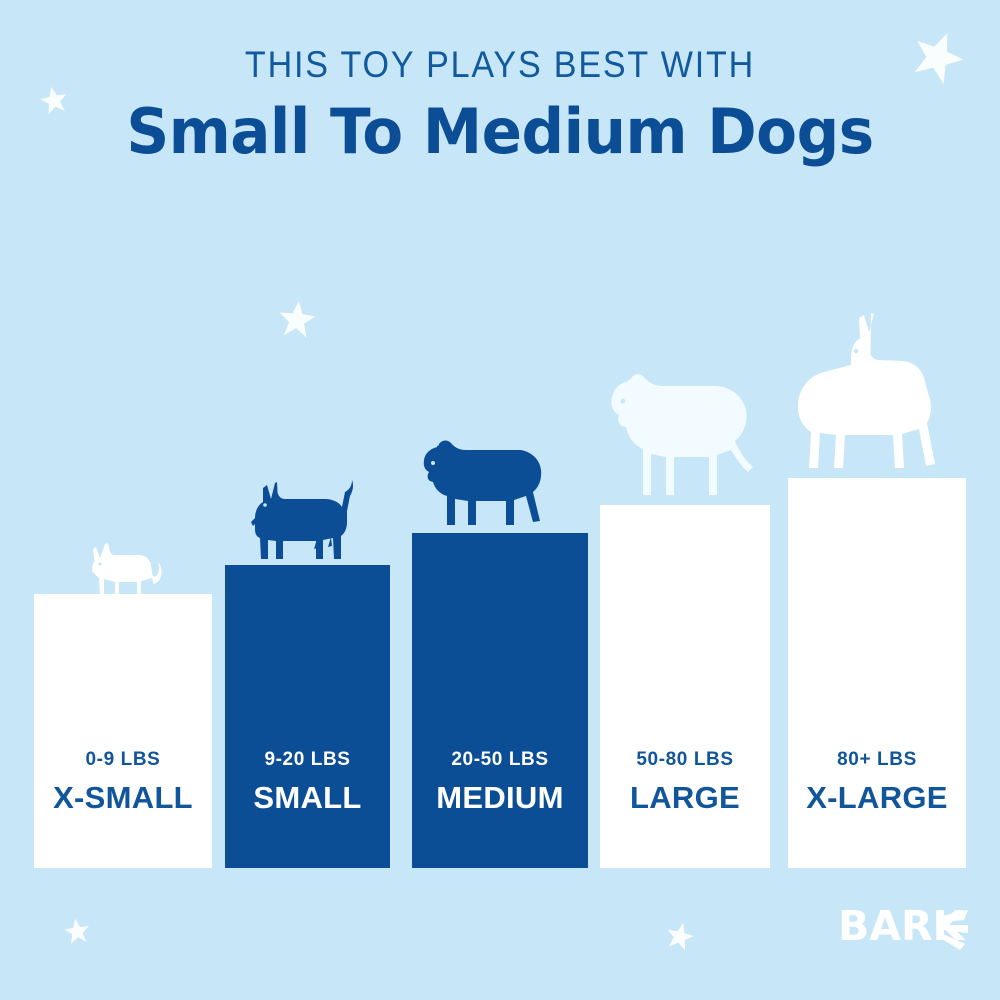 This screenshot has height=1000, width=1000. Describe the element at coordinates (500, 700) in the screenshot. I see `bar-medium: 20-50 LBS MEDIUM` at that location.